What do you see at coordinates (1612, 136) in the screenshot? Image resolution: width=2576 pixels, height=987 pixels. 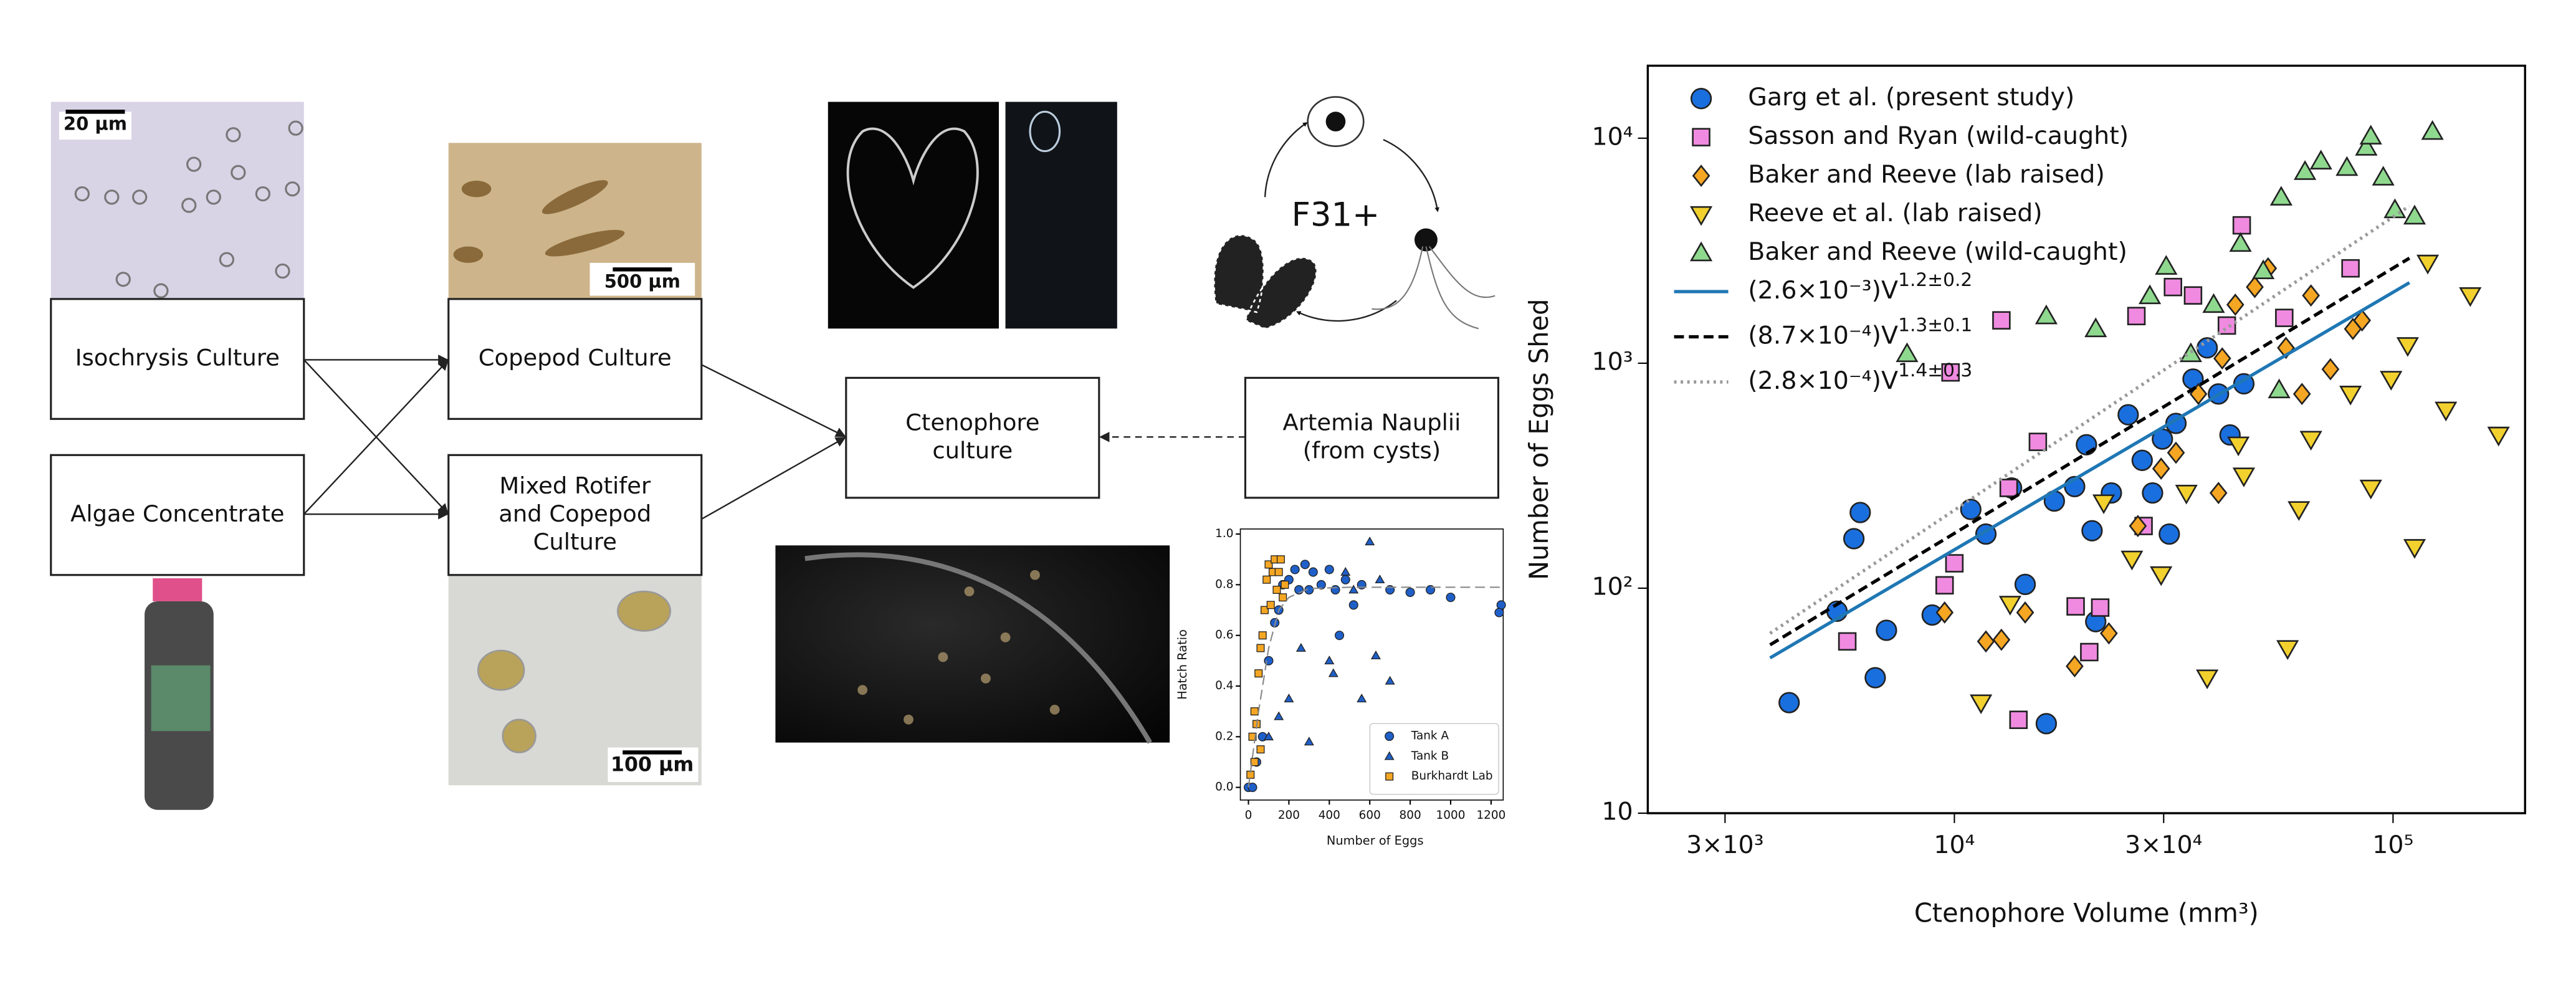 I see `y-tick-label: 10⁴` at bounding box center [1612, 136].